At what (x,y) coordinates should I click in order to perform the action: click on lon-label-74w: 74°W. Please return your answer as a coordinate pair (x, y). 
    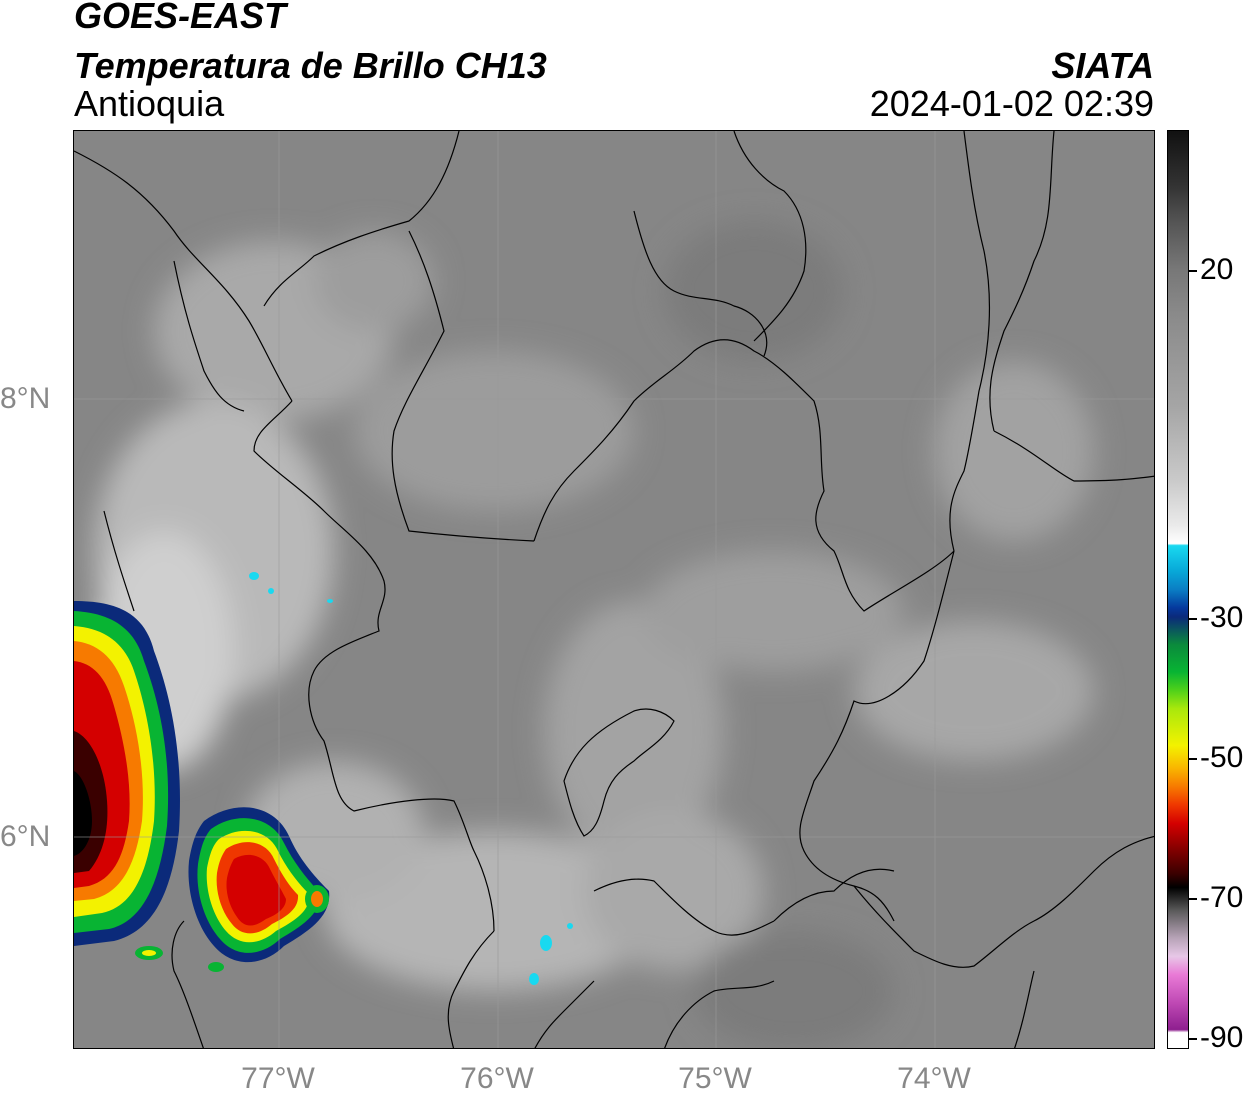
    Looking at the image, I should click on (934, 1078).